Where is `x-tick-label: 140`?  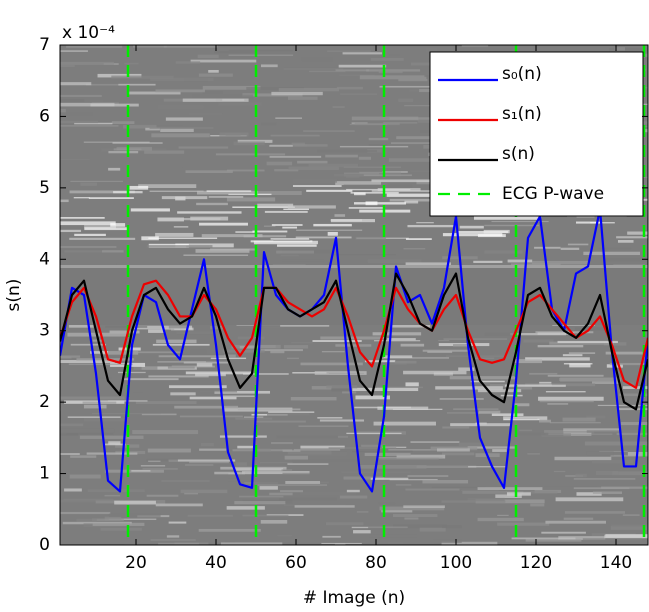
x-tick-label: 140 is located at coordinates (616, 563).